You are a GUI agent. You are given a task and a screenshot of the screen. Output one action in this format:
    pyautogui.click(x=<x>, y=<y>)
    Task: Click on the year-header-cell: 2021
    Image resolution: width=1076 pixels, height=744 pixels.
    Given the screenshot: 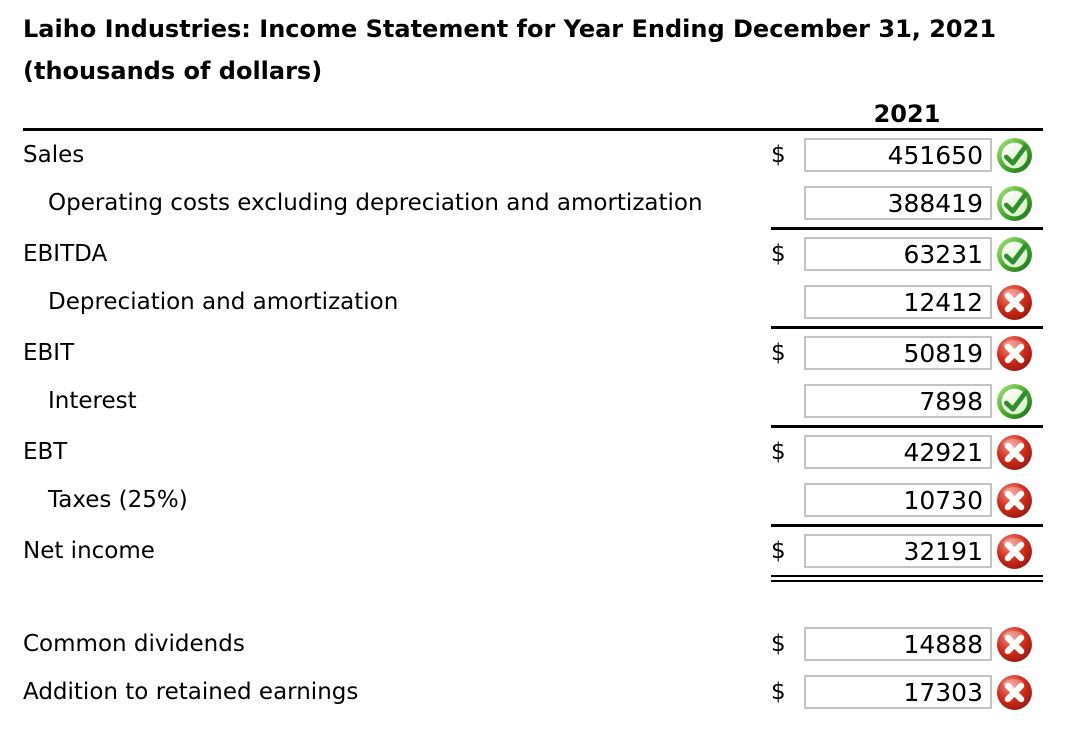 What is the action you would take?
    pyautogui.click(x=907, y=114)
    